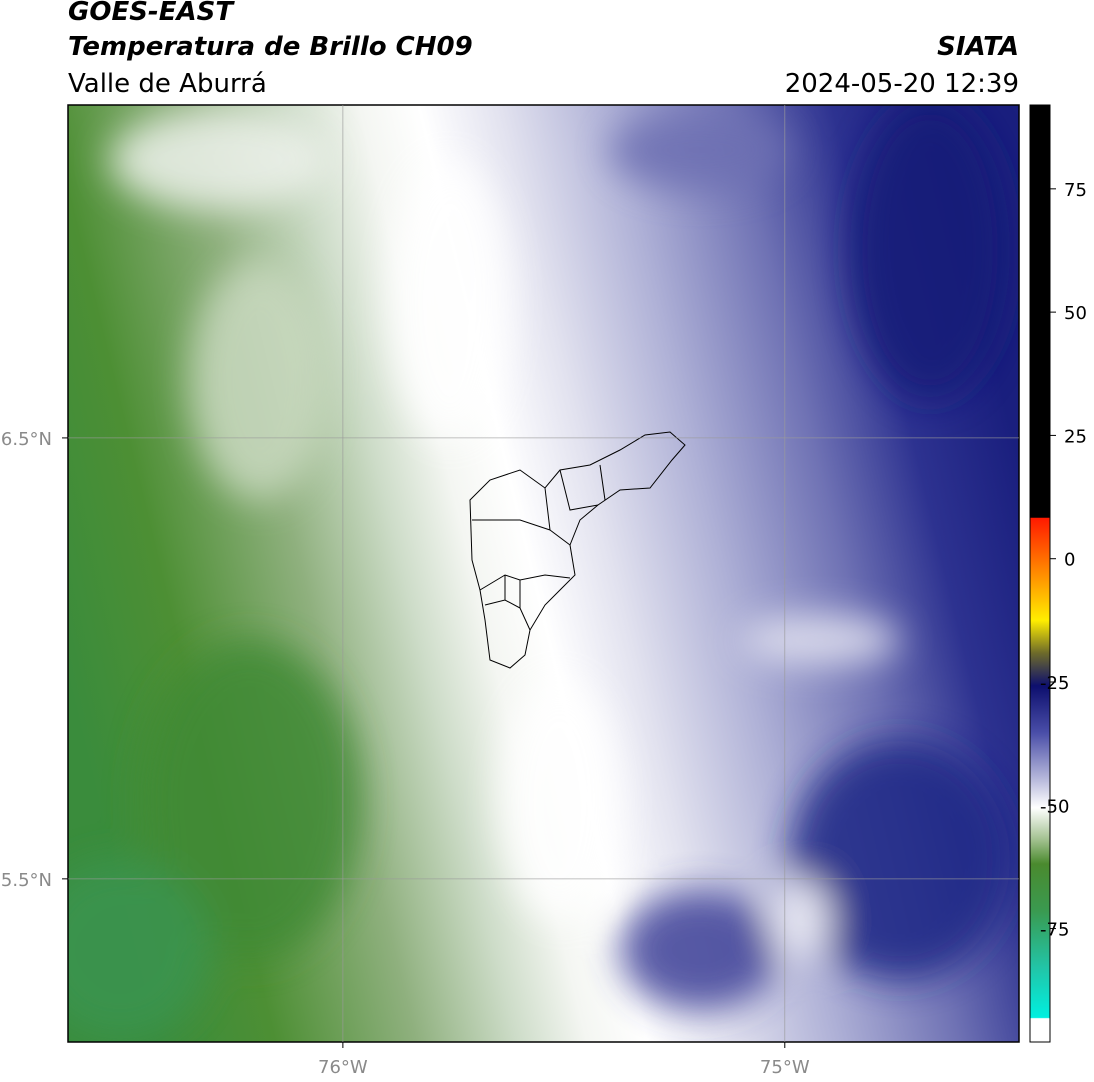 This screenshot has height=1082, width=1094. I want to click on source: SIATA, so click(978, 47).